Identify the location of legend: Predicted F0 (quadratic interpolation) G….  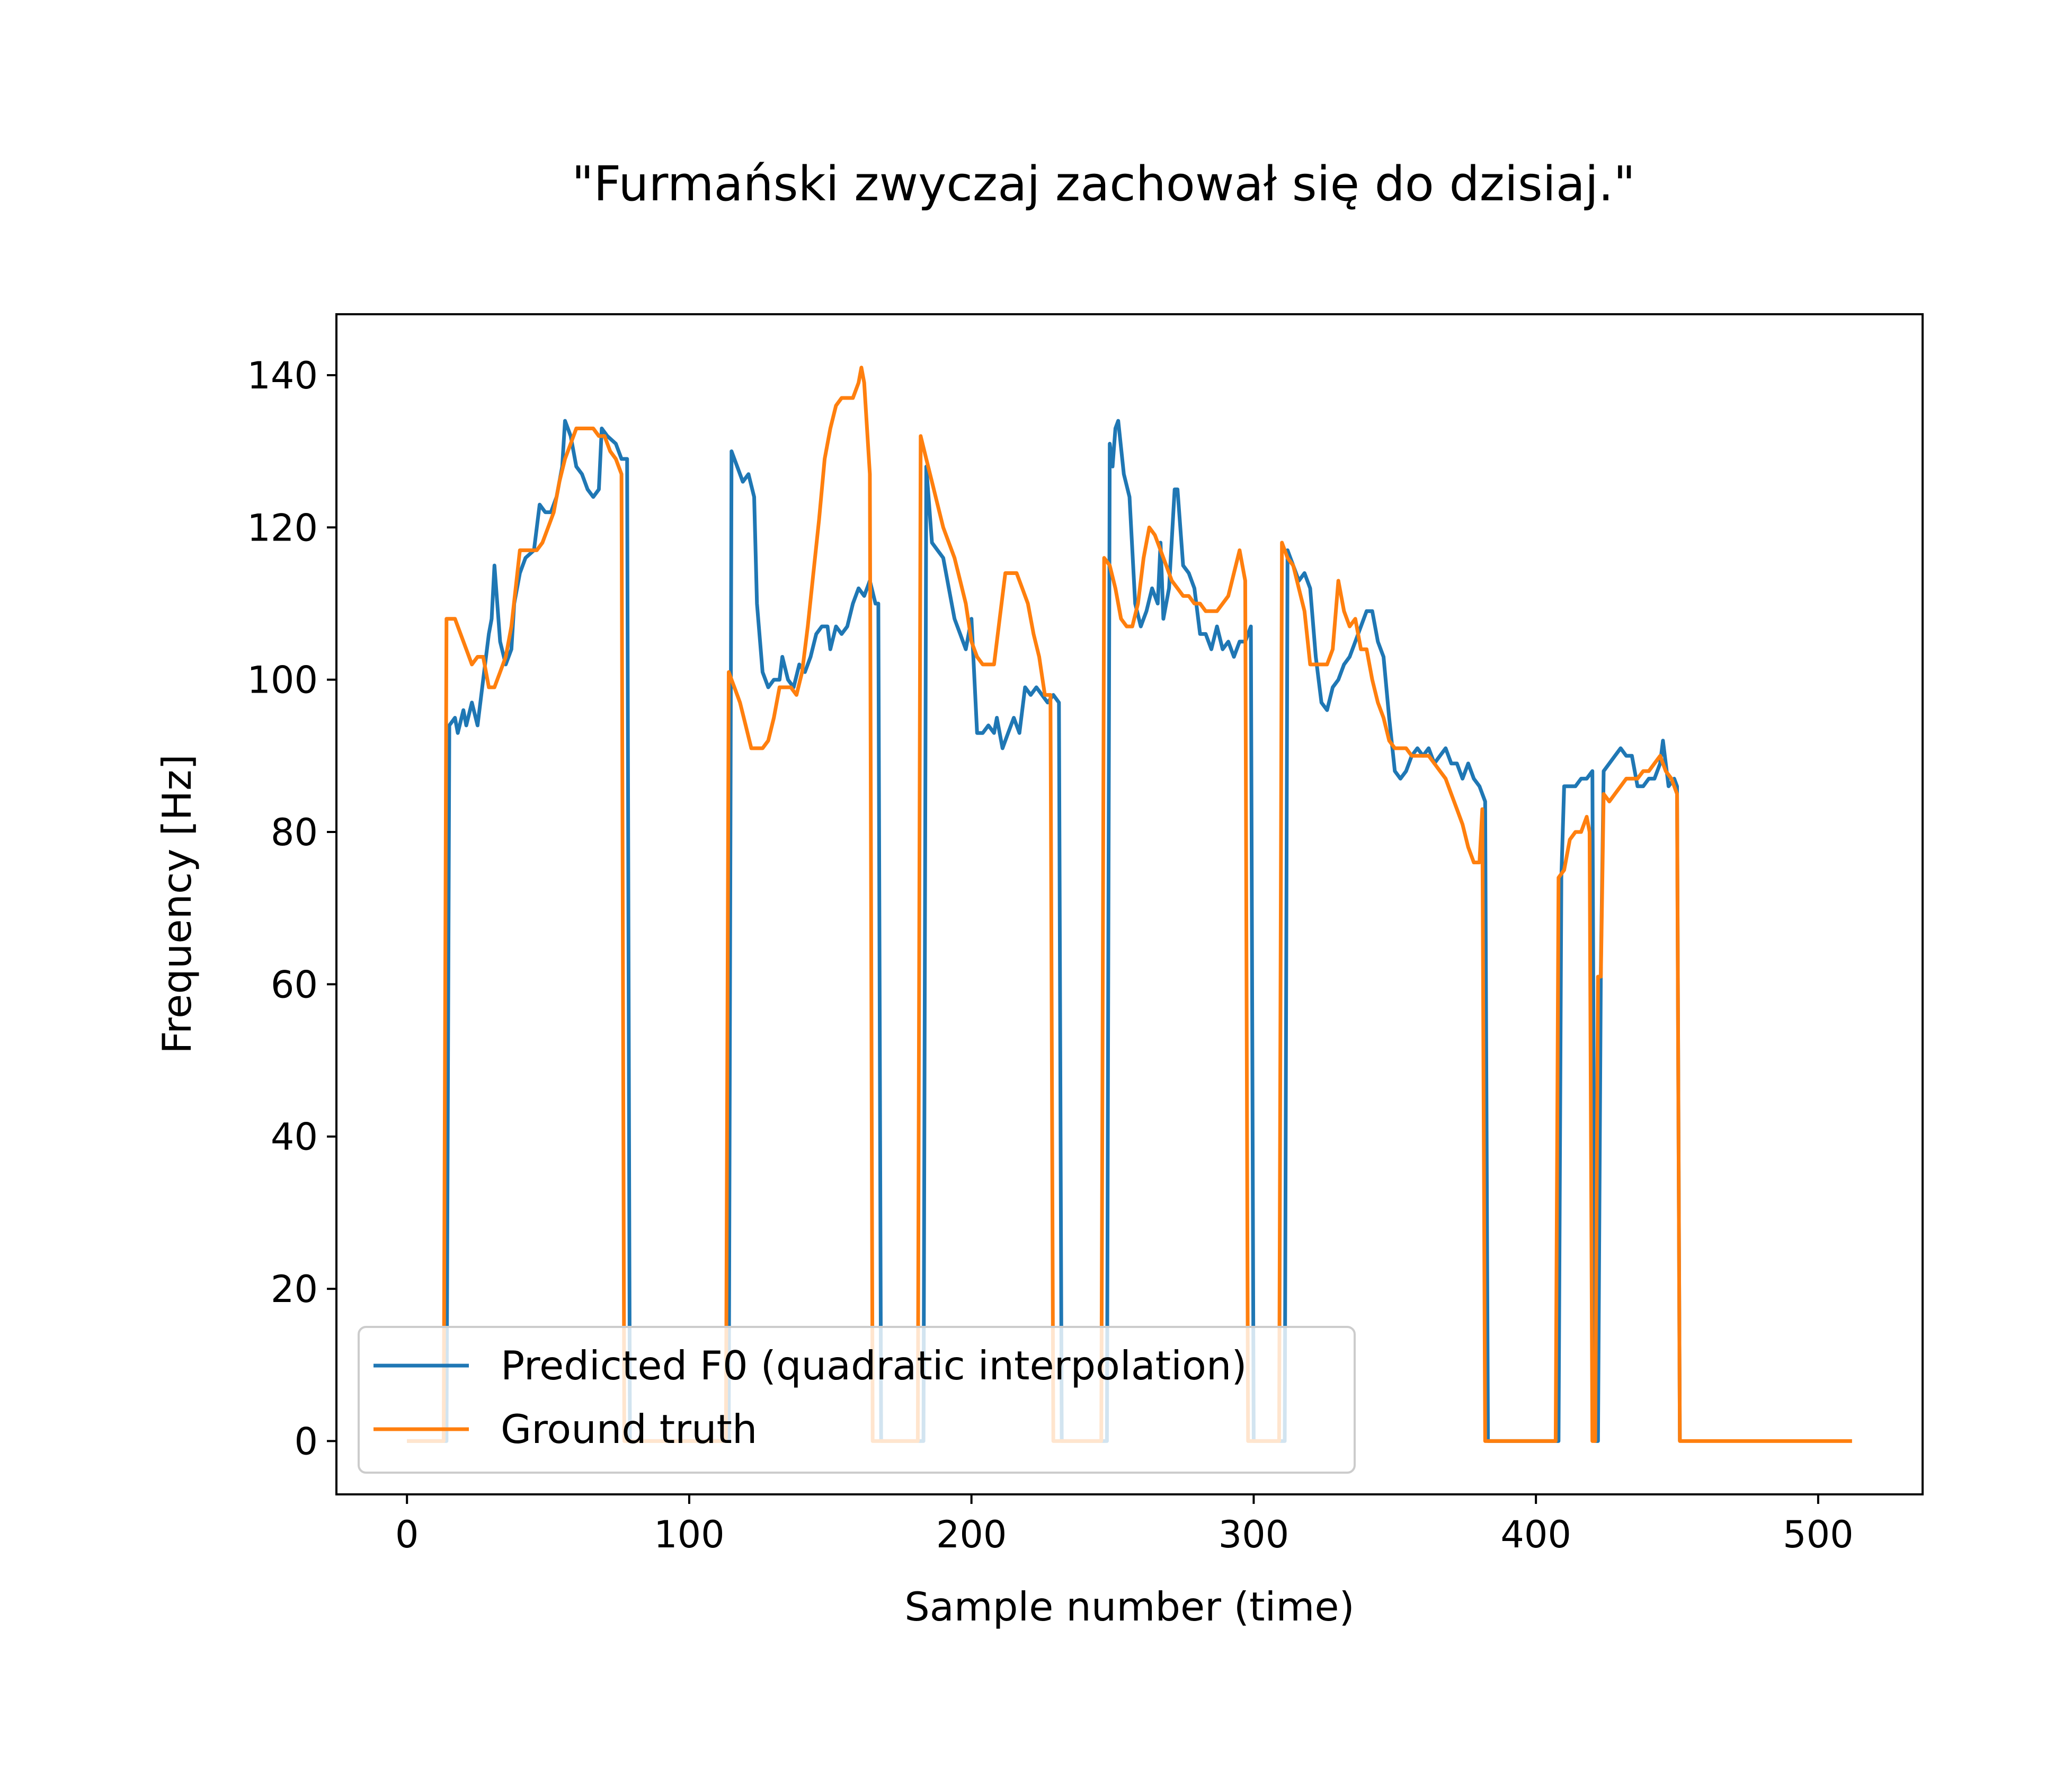
(857, 1400).